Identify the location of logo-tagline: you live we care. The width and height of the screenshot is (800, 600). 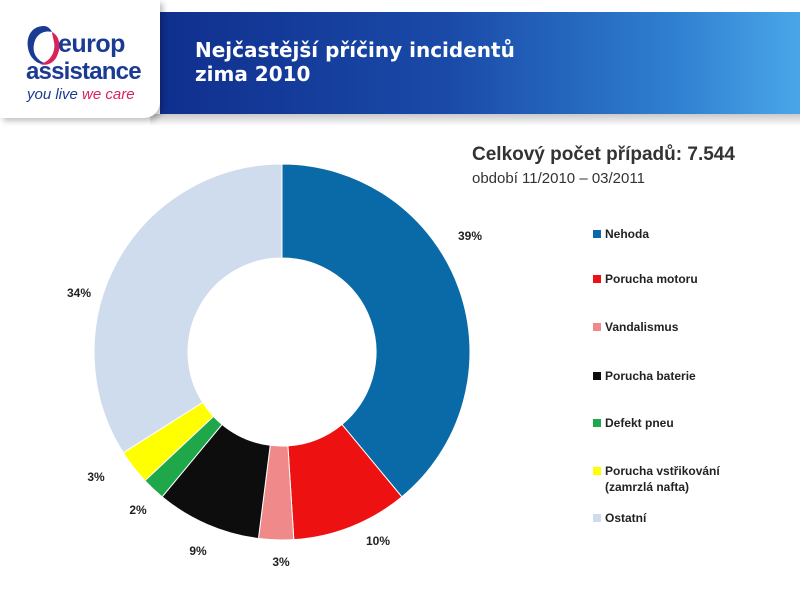
(81, 94).